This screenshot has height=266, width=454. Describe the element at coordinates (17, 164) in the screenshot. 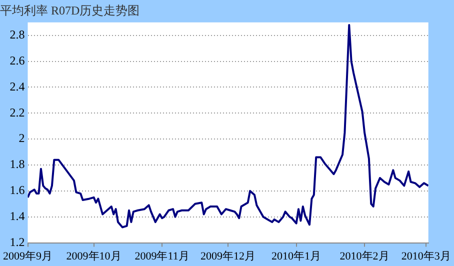

I see `y-tick-label: 1.8` at that location.